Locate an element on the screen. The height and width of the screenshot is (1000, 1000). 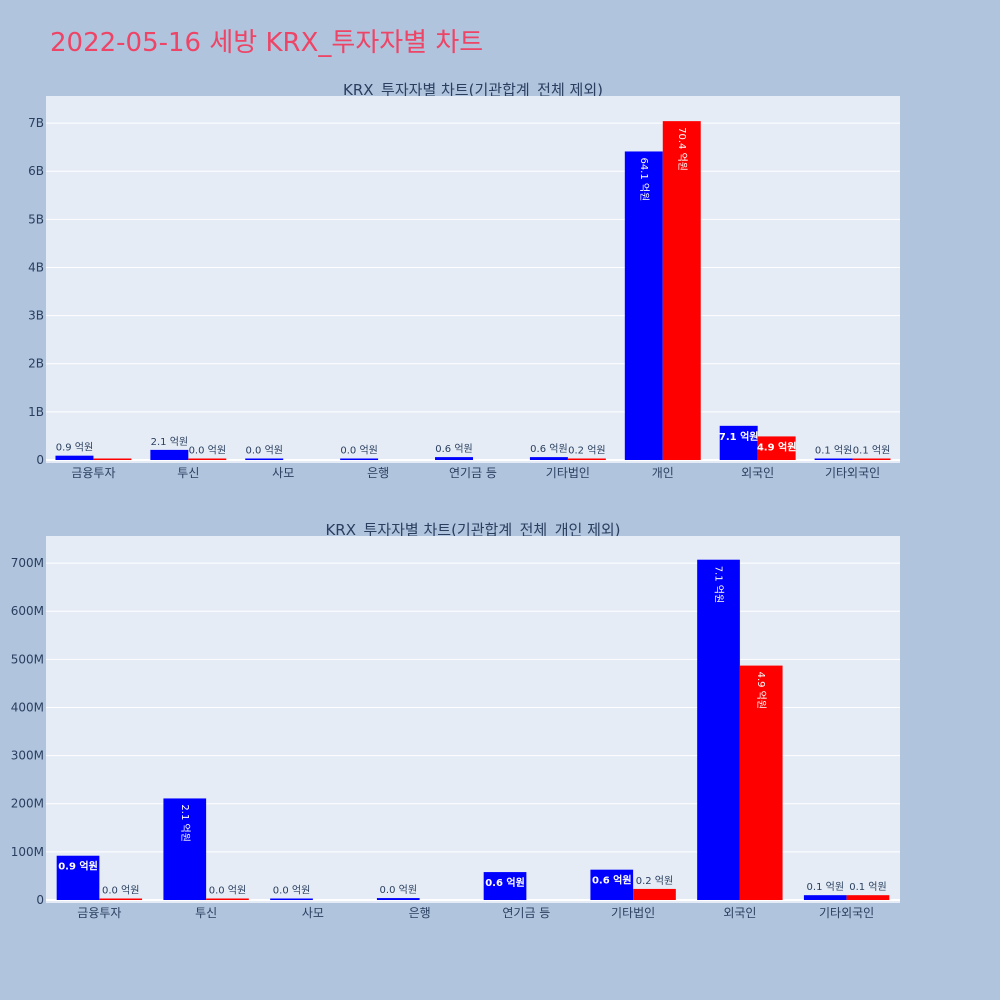
y-tick-label: 2B is located at coordinates (36, 364).